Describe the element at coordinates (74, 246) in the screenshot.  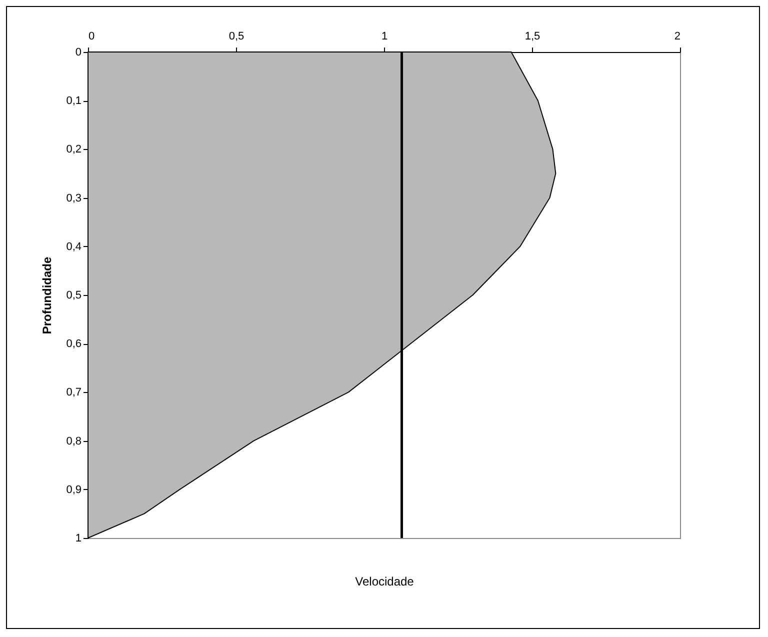
I see `y-tick-label: 0,4` at that location.